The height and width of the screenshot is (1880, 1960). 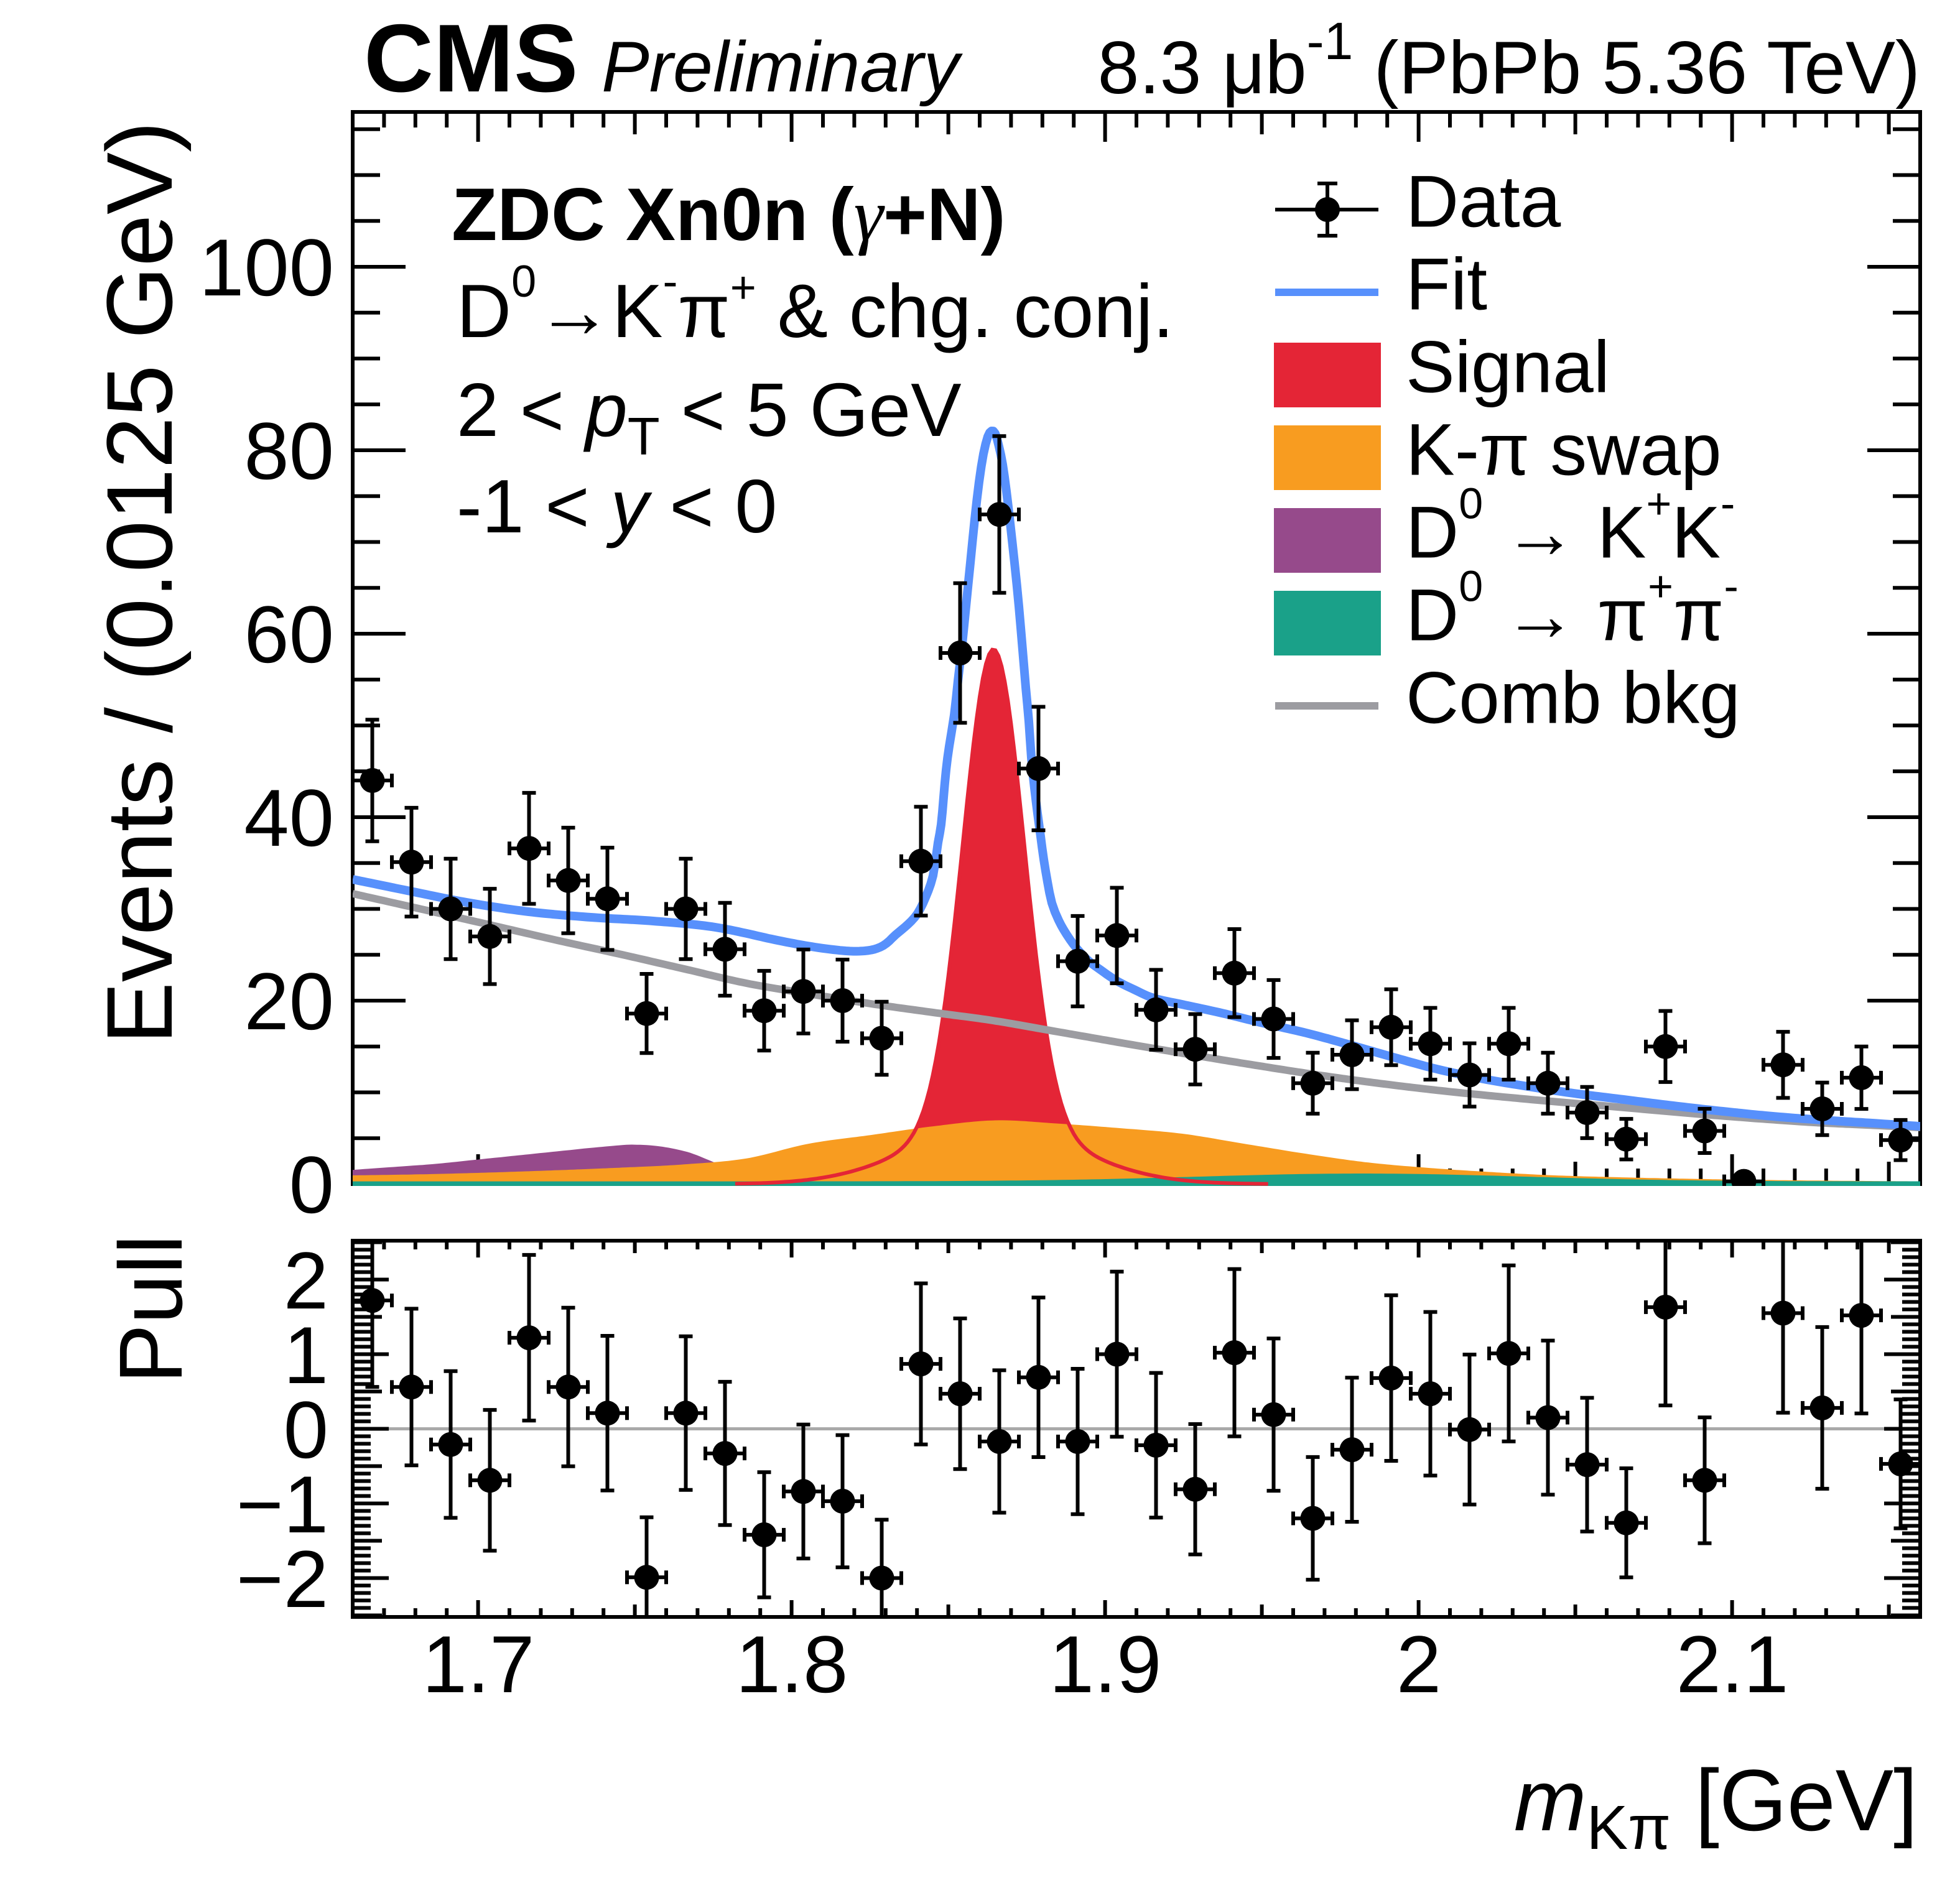 I want to click on svg-text: Preliminary, so click(x=782, y=67).